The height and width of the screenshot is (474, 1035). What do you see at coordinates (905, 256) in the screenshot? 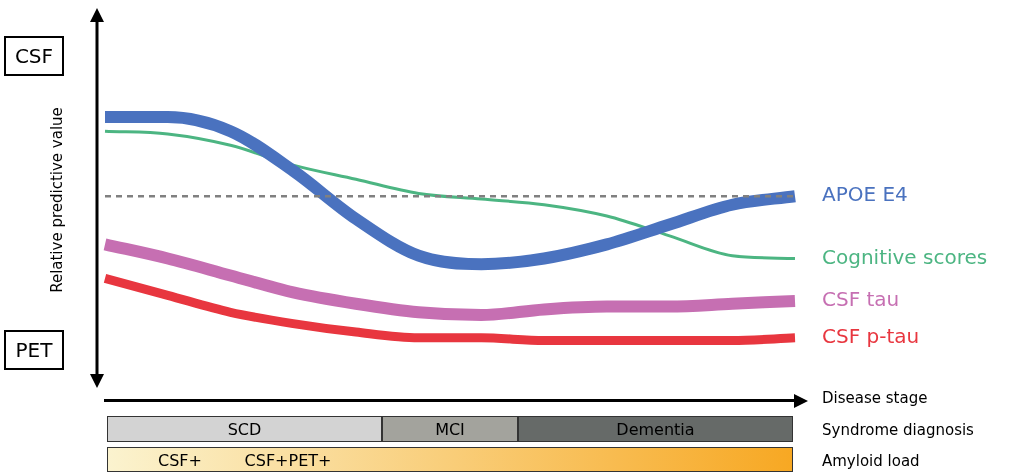
I see `series-label: Cognitive scores` at bounding box center [905, 256].